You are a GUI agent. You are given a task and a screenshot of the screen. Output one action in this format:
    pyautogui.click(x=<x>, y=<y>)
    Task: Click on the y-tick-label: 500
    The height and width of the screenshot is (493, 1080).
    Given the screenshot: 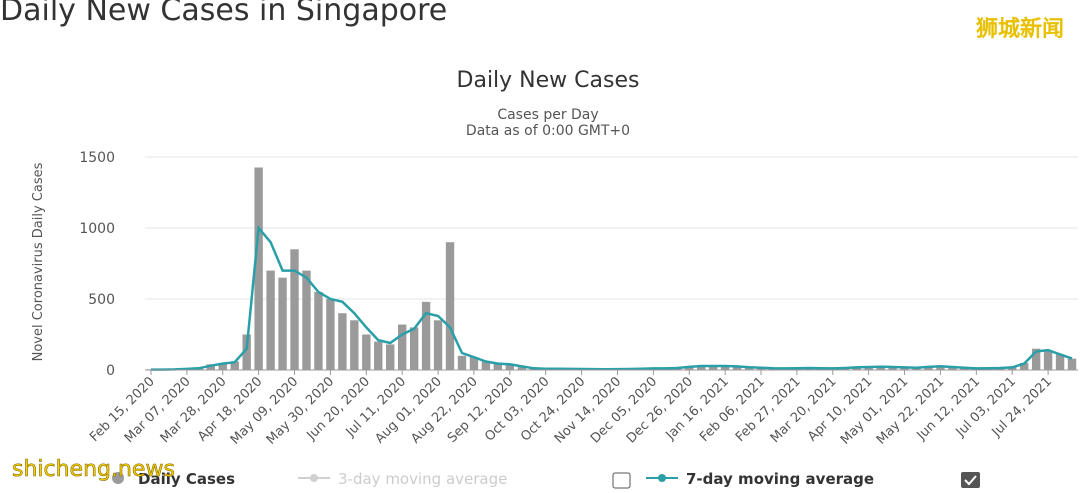 What is the action you would take?
    pyautogui.click(x=101, y=300)
    